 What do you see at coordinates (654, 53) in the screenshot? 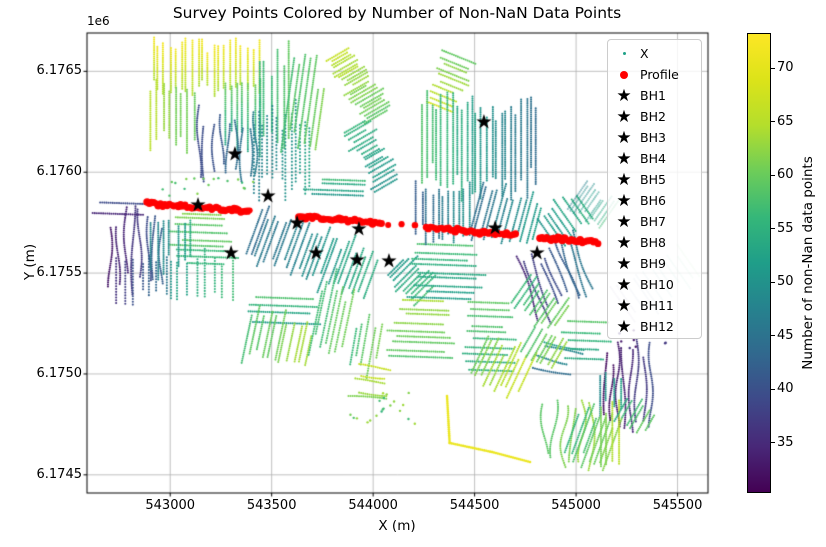
I see `legend-entry: X` at bounding box center [654, 53].